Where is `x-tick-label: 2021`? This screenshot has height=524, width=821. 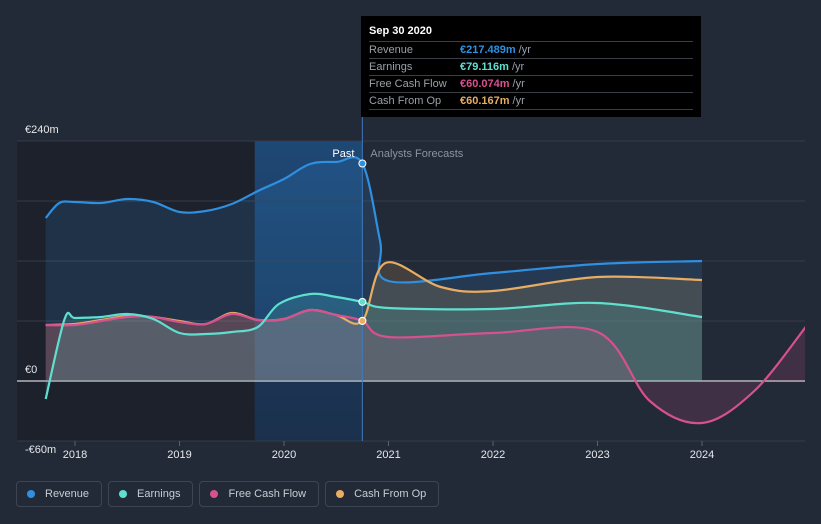
x-tick-label: 2021 is located at coordinates (388, 455).